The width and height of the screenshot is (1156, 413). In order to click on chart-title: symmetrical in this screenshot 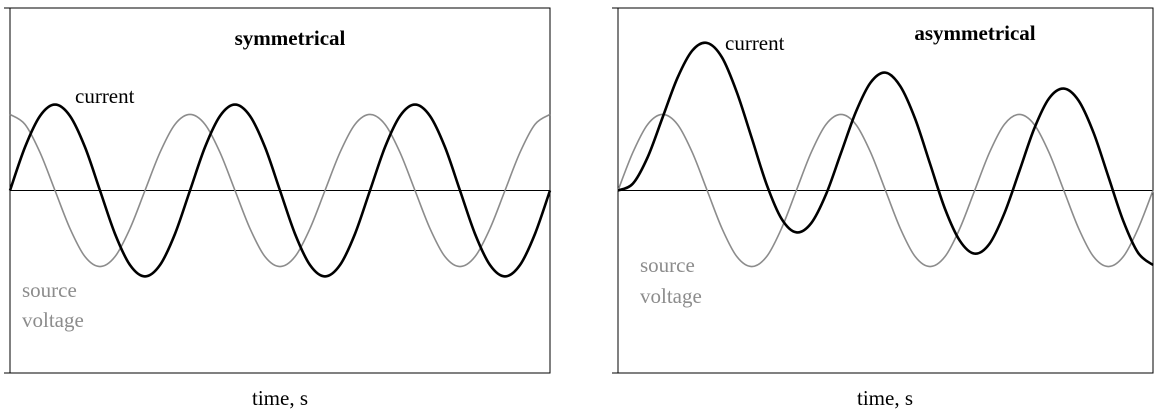, I will do `click(290, 38)`.